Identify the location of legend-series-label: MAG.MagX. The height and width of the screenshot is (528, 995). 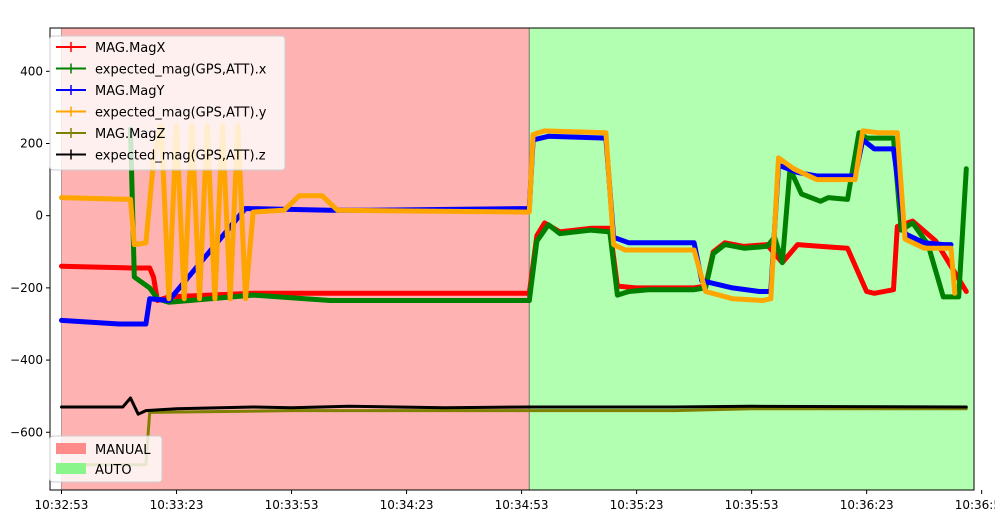
(130, 48).